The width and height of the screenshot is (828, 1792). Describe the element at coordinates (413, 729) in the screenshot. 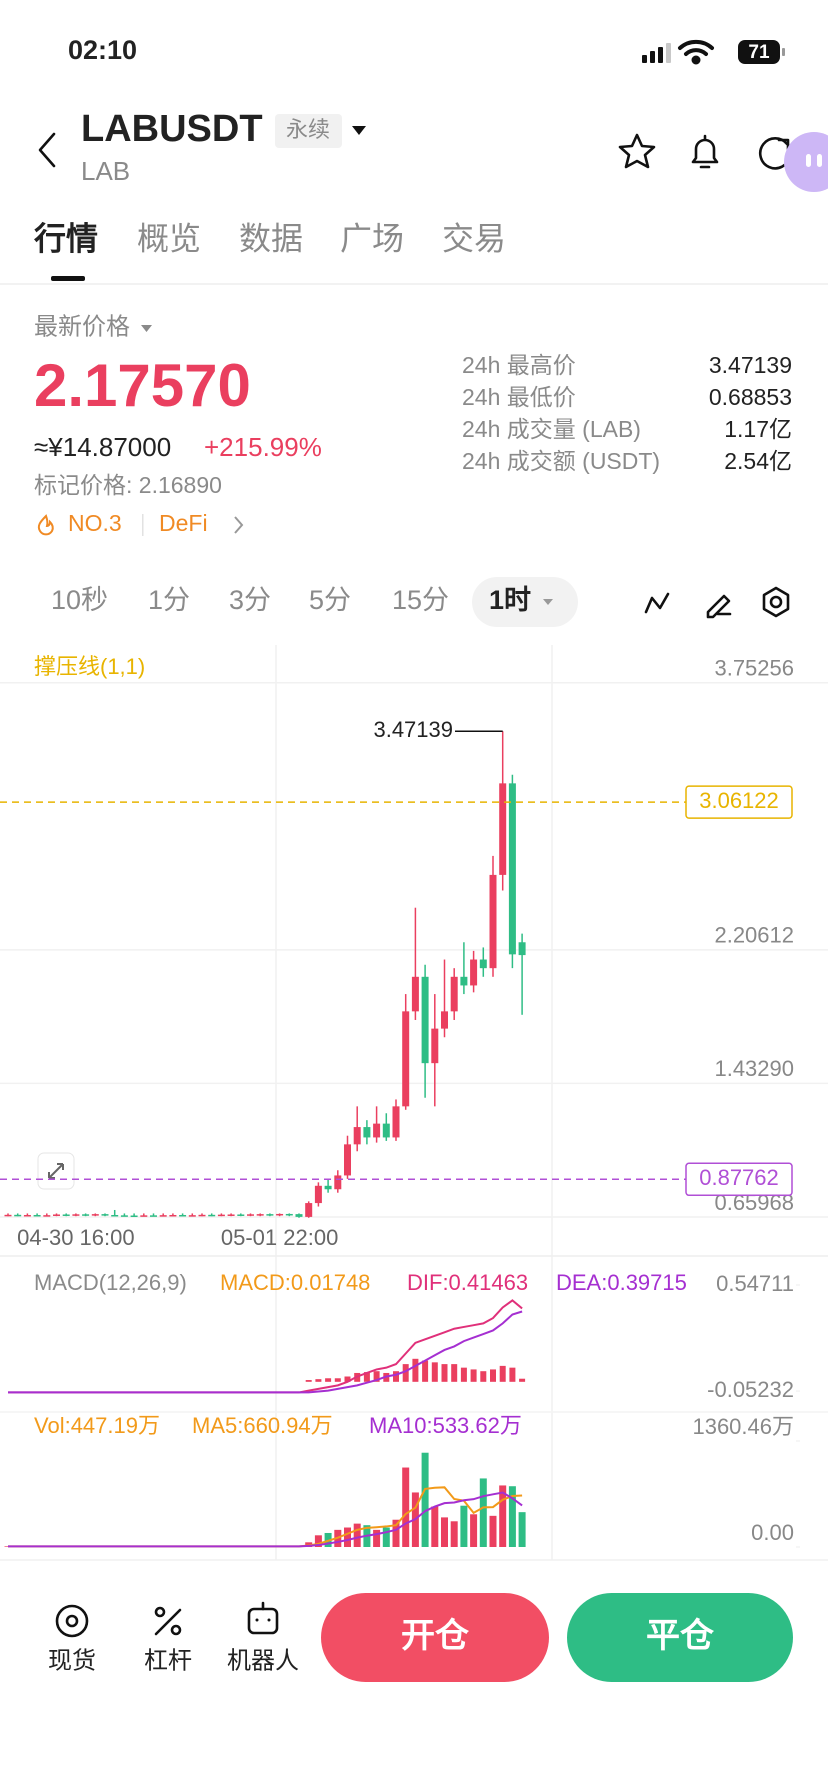

I see `high-marker-label: 3.47139` at that location.